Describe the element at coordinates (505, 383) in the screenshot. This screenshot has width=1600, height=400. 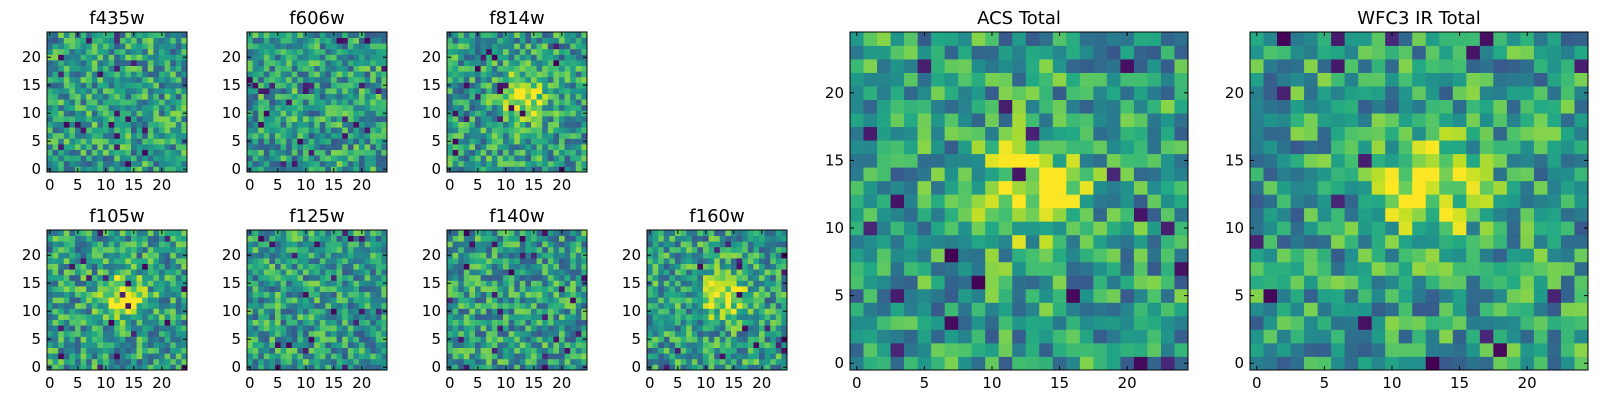
I see `x-tick-label: 10` at that location.